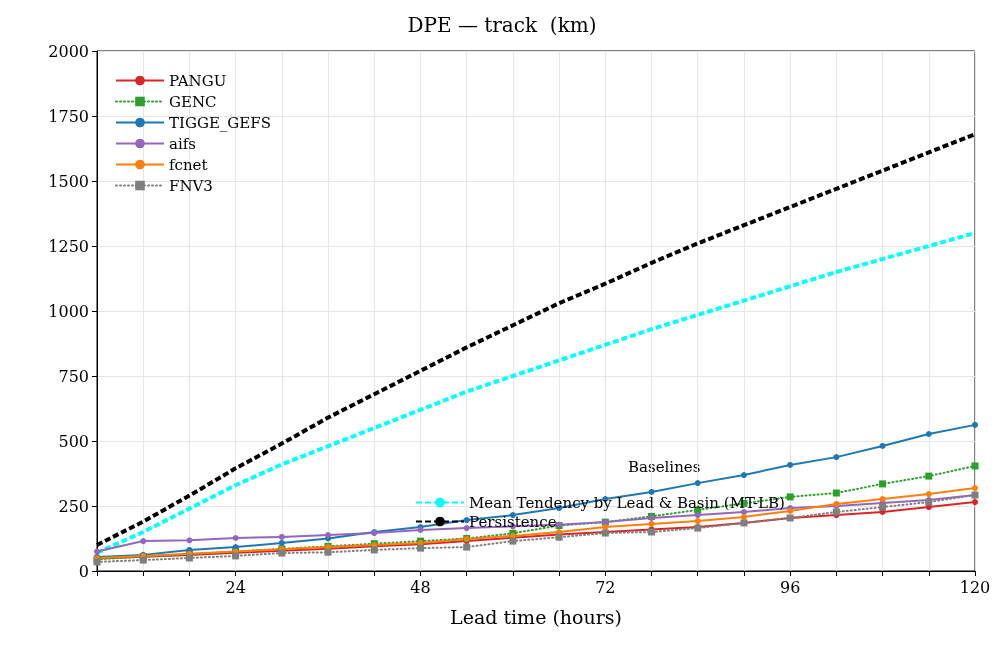 The width and height of the screenshot is (1004, 648). What do you see at coordinates (188, 164) in the screenshot?
I see `legend-label: fcnet` at bounding box center [188, 164].